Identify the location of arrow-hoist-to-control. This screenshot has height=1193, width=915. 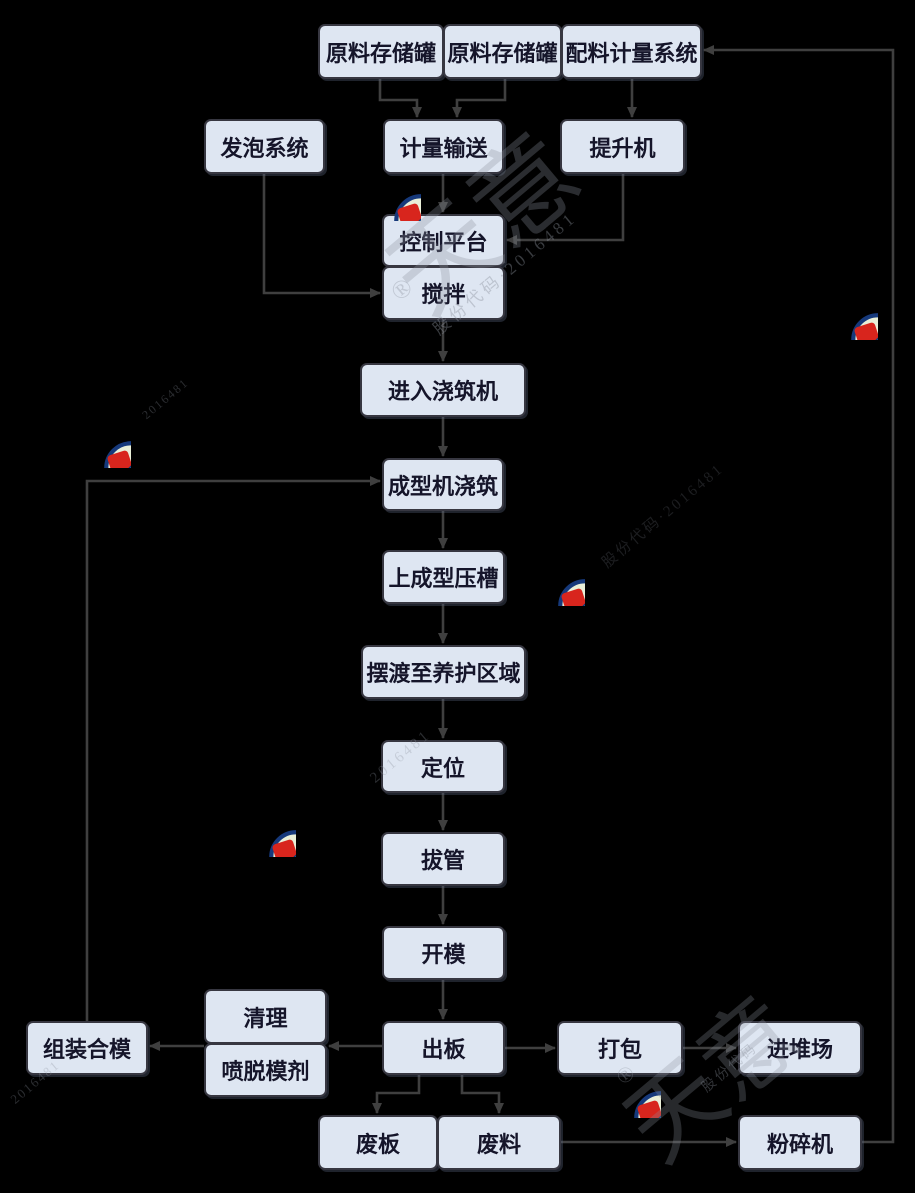
(565, 209).